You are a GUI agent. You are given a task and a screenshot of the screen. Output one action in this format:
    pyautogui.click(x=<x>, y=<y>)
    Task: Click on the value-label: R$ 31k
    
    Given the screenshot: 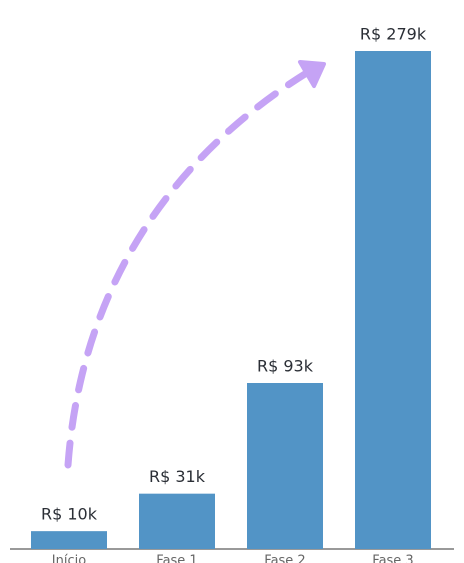 What is the action you would take?
    pyautogui.click(x=177, y=476)
    